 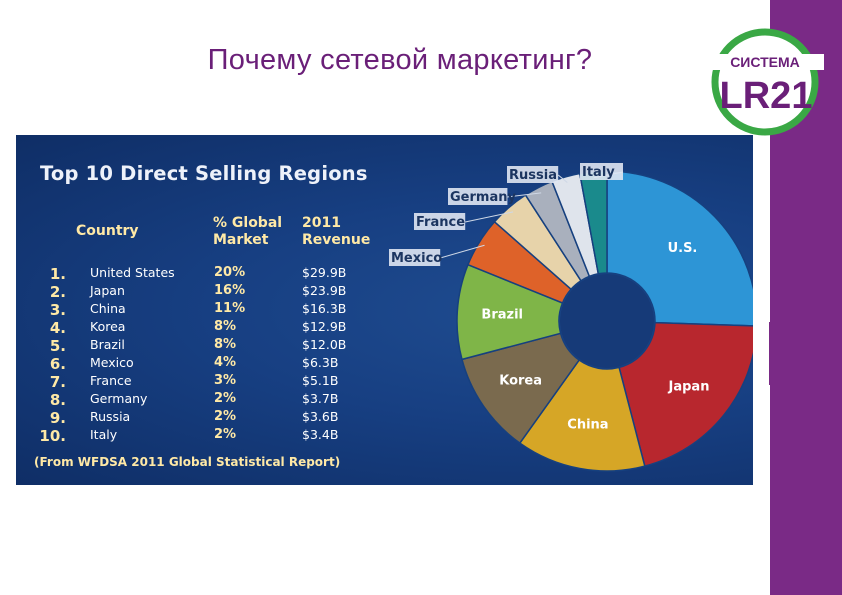 I want to click on row-country: China, so click(x=108, y=308).